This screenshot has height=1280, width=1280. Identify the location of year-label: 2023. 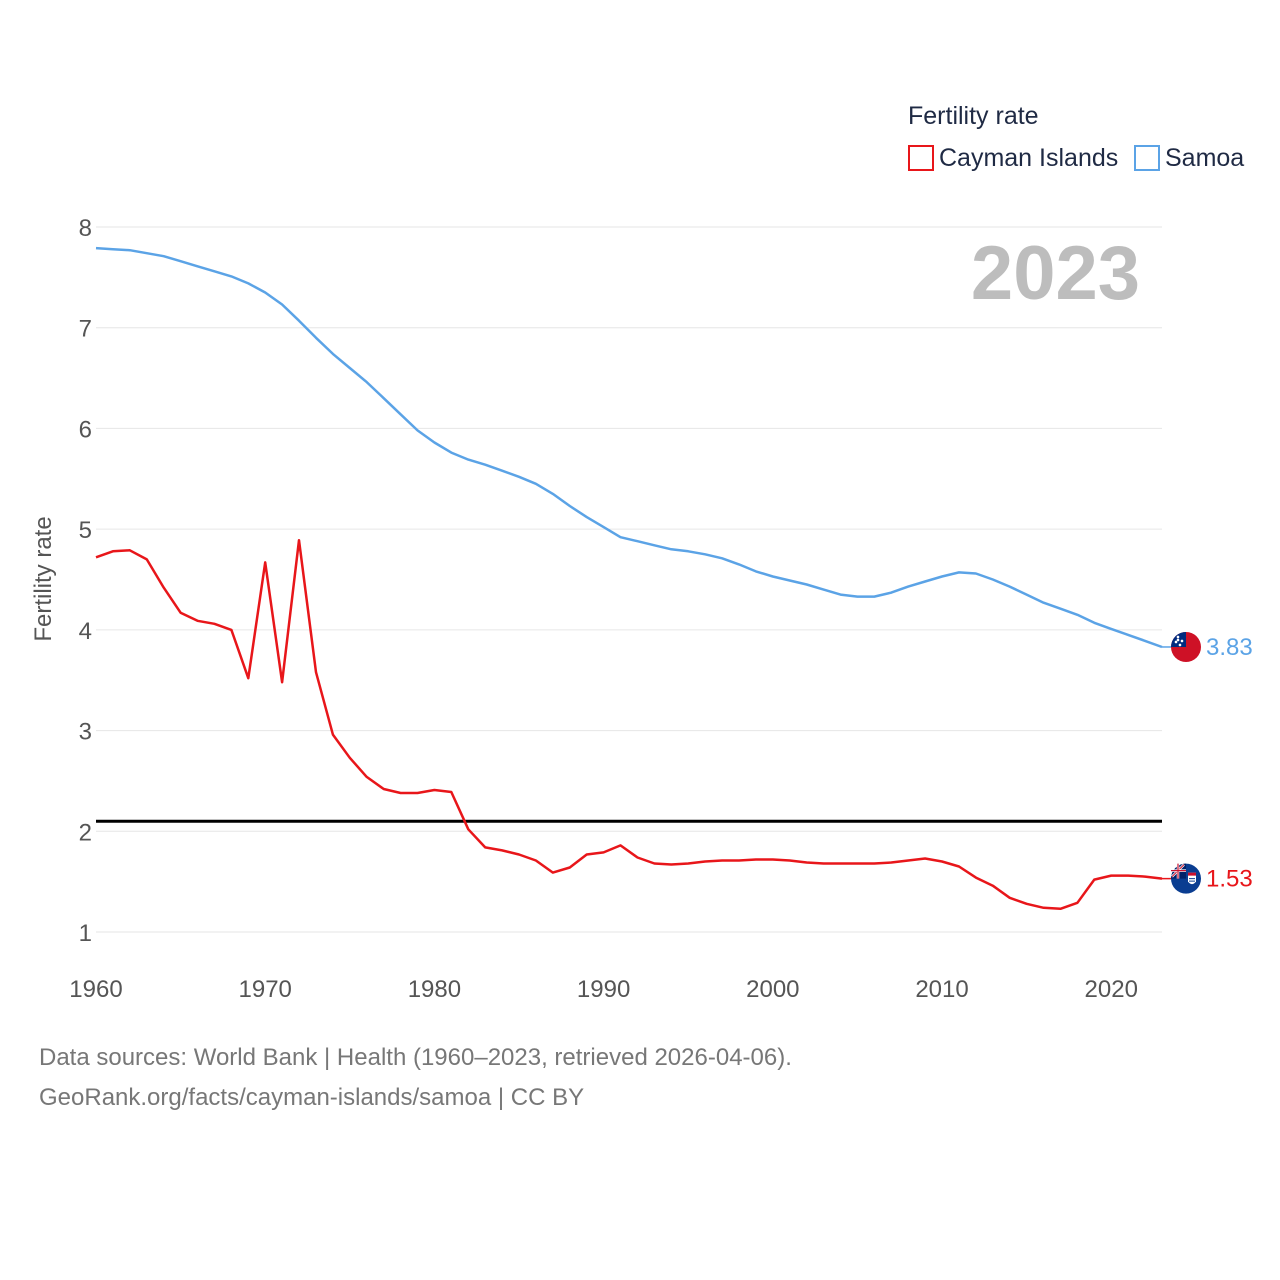
(1055, 273).